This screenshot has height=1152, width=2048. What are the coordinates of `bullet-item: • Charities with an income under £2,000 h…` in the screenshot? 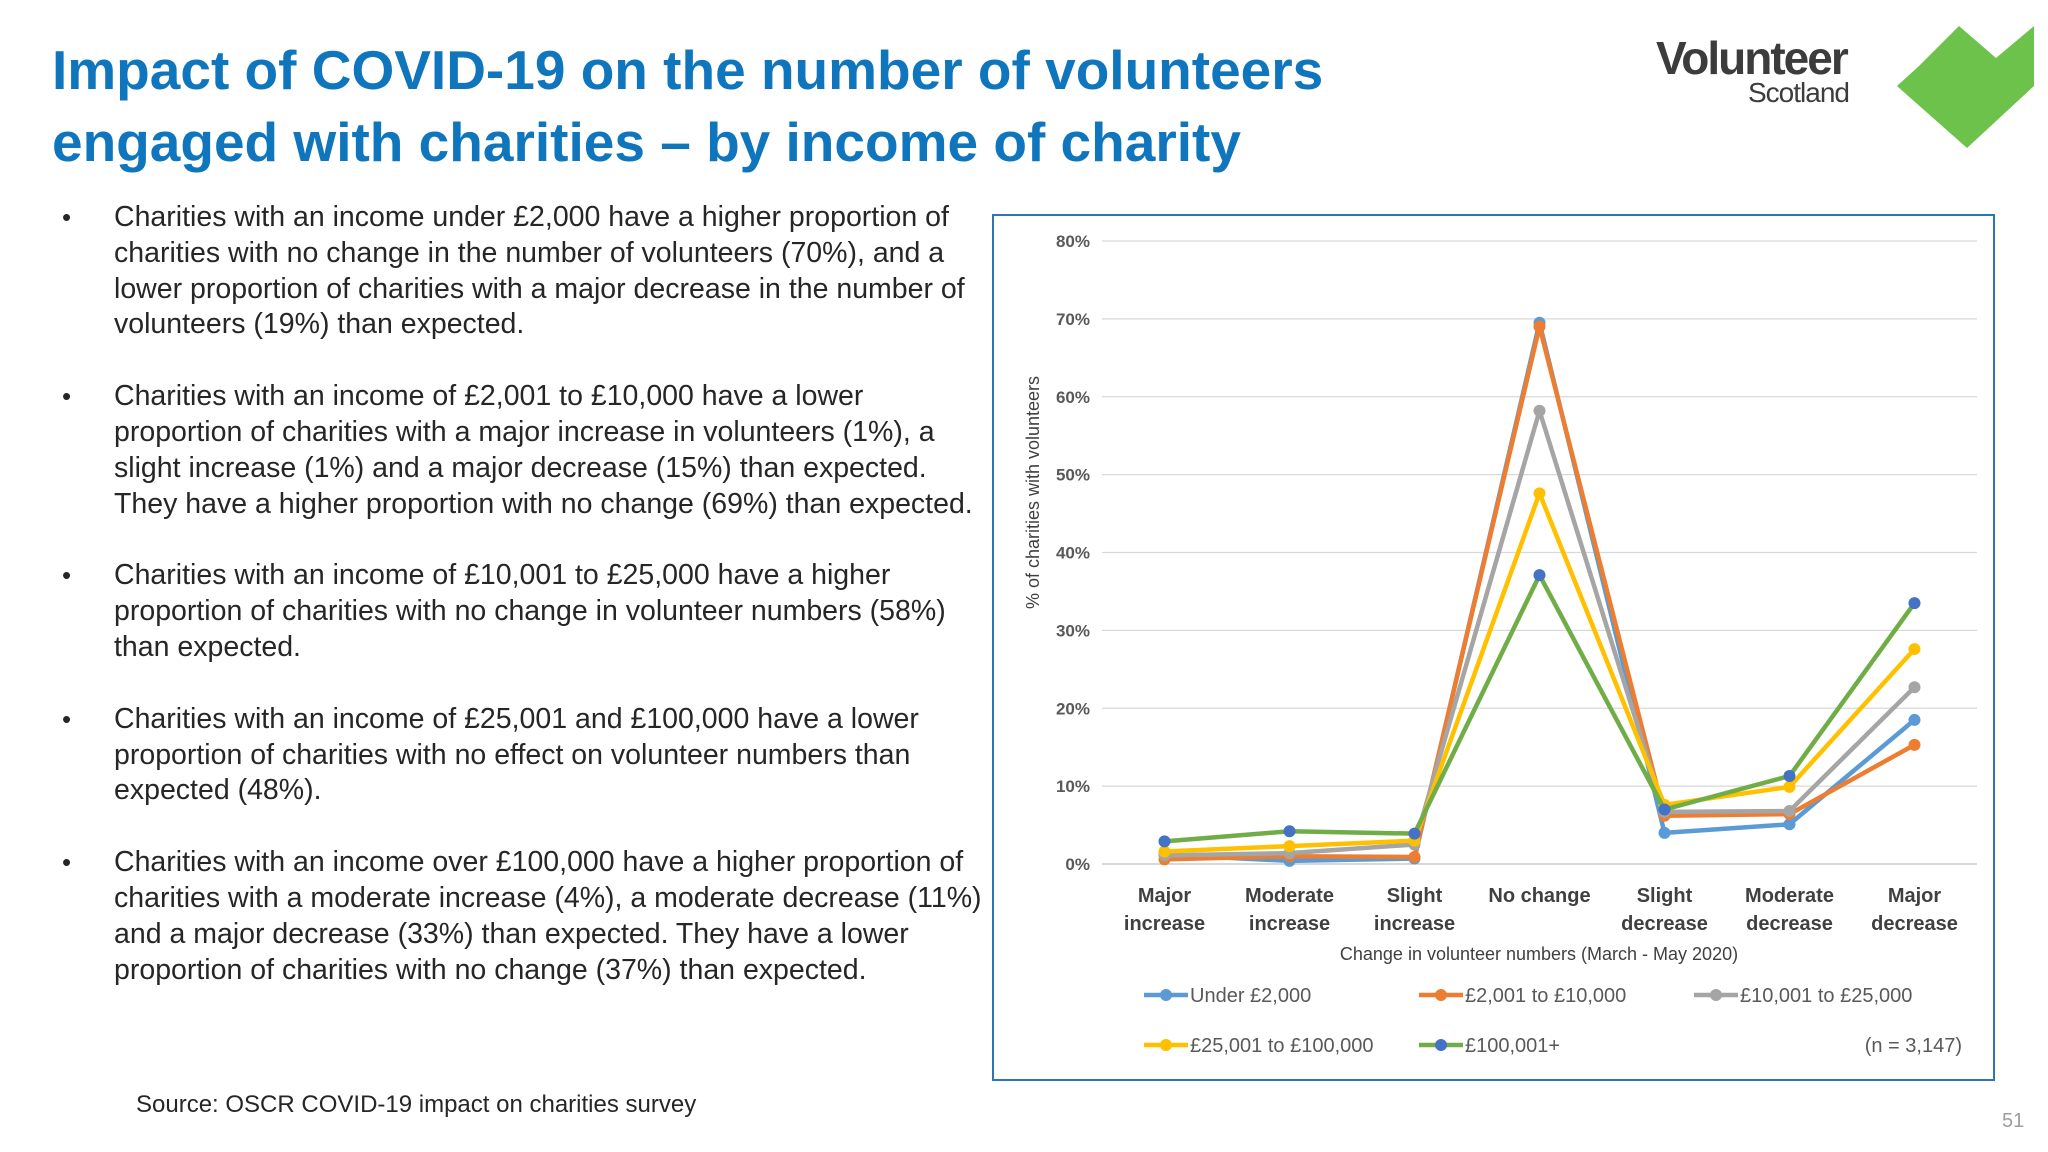 It's located at (522, 271).